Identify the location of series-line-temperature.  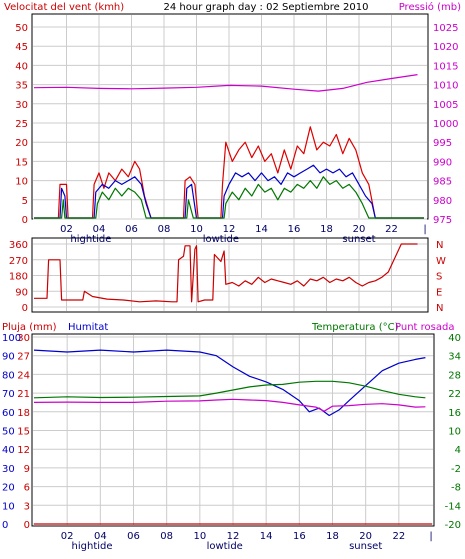
(229, 389).